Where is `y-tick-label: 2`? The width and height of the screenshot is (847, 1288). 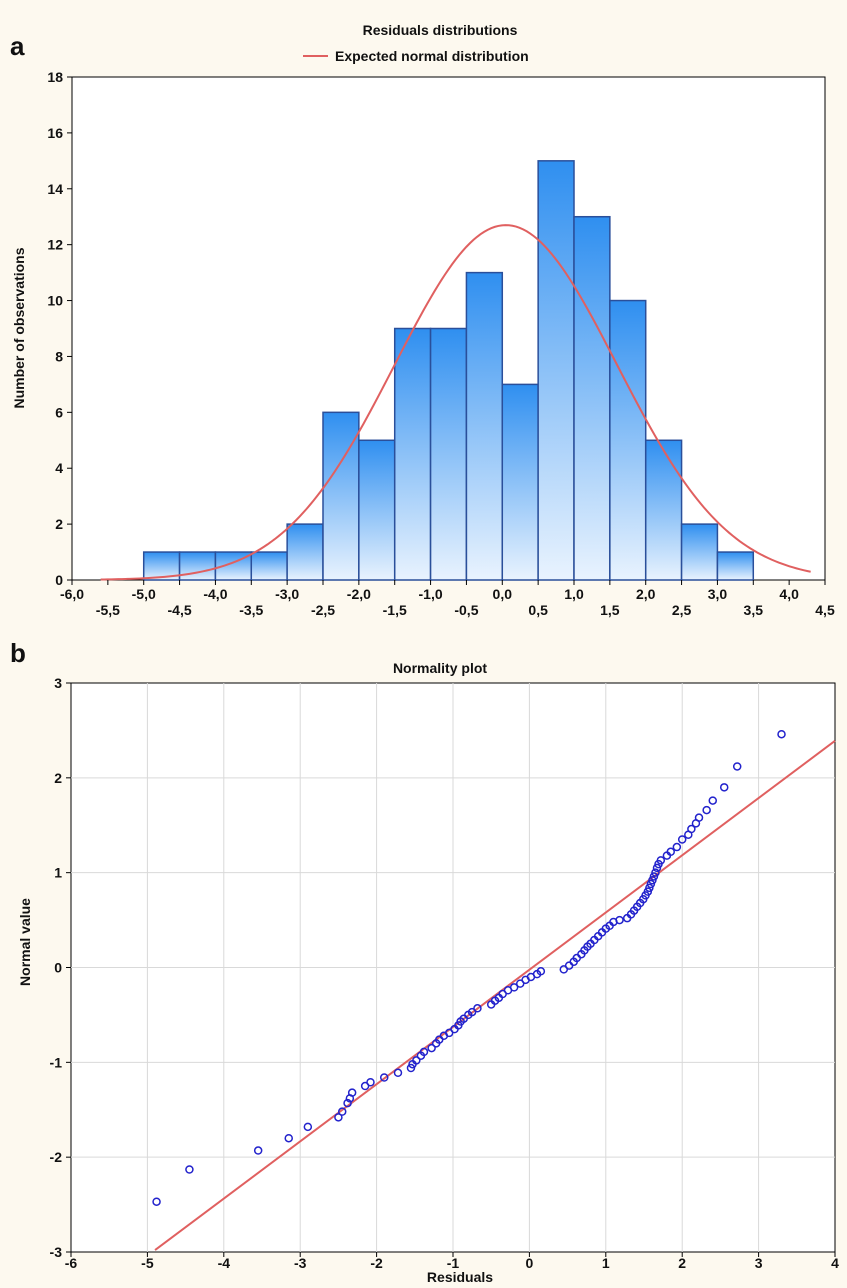 y-tick-label: 2 is located at coordinates (59, 524).